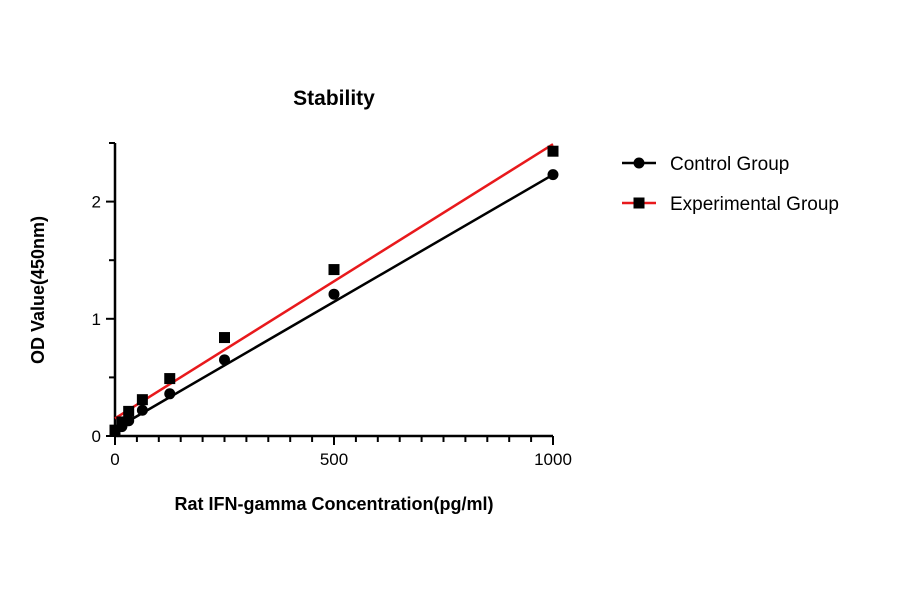 This screenshot has height=594, width=900. Describe the element at coordinates (96, 436) in the screenshot. I see `y-tick-label: 0` at that location.